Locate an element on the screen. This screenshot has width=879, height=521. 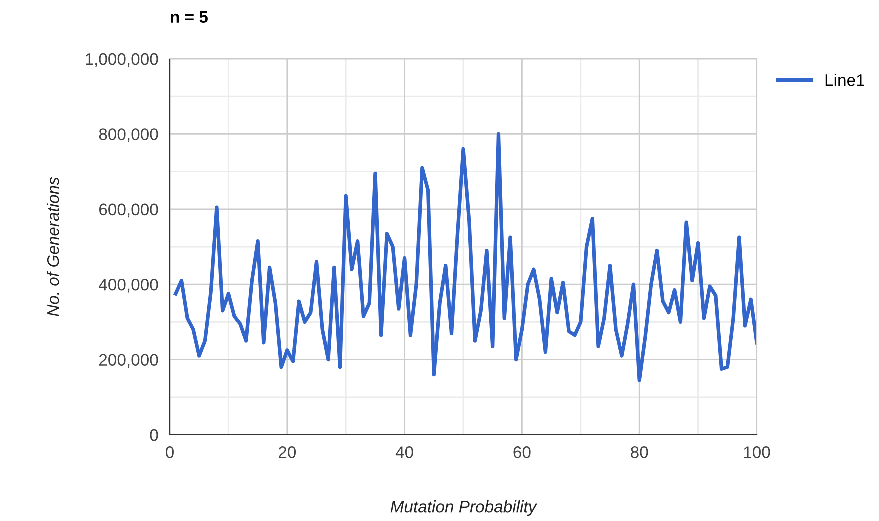
x-tick-label: 20 is located at coordinates (287, 452).